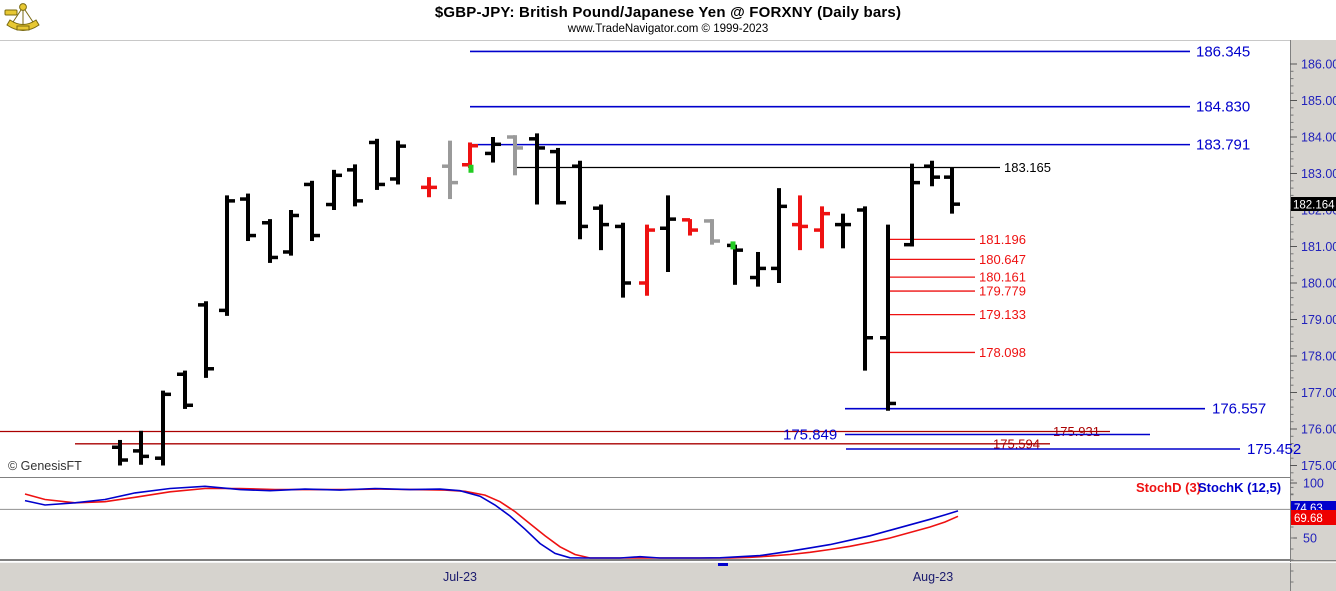 The width and height of the screenshot is (1336, 591). What do you see at coordinates (1168, 487) in the screenshot?
I see `stoch-d-legend: StochD (3)` at bounding box center [1168, 487].